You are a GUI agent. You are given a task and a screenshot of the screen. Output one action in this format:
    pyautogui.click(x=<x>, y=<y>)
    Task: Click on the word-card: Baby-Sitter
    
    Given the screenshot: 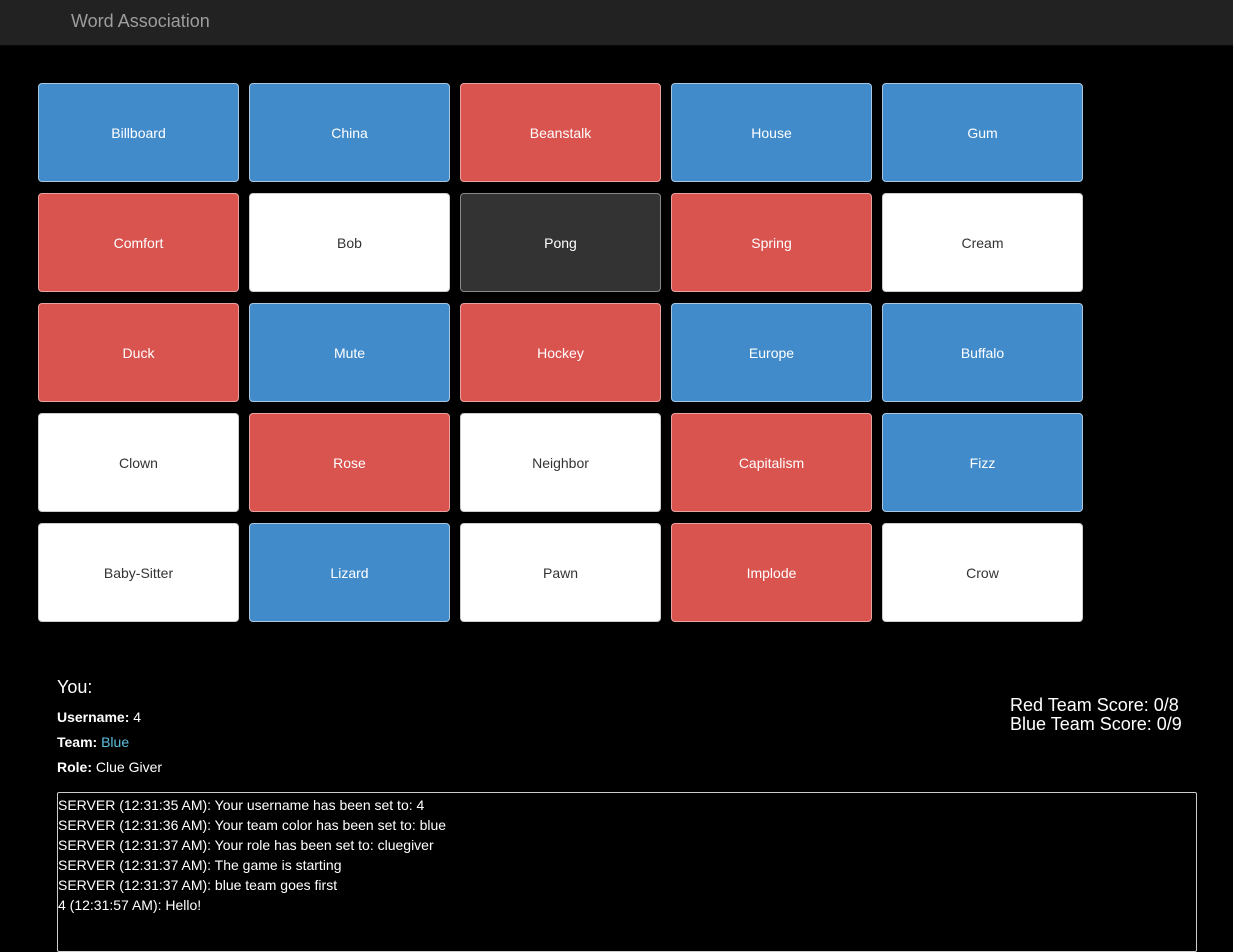 What is the action you would take?
    pyautogui.click(x=138, y=572)
    